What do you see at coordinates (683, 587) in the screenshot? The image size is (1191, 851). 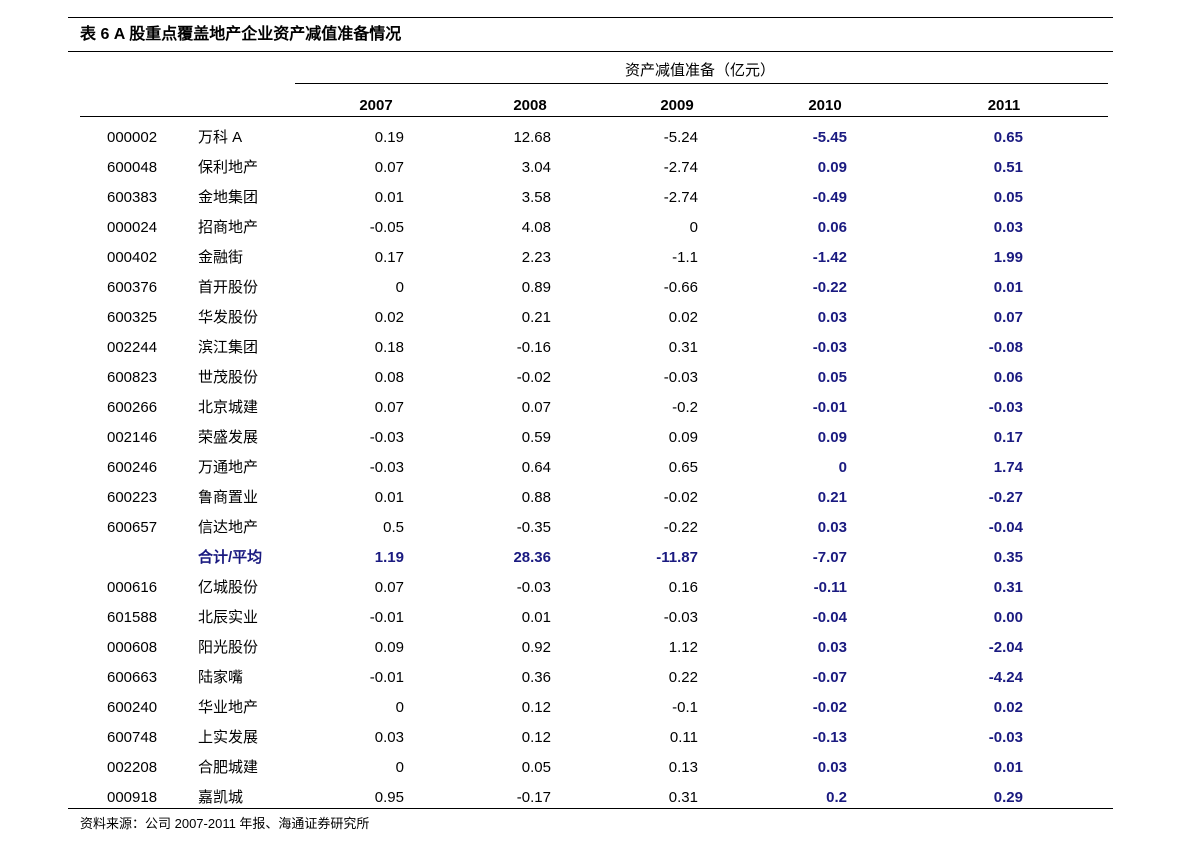 I see `cell-value: 0.16` at bounding box center [683, 587].